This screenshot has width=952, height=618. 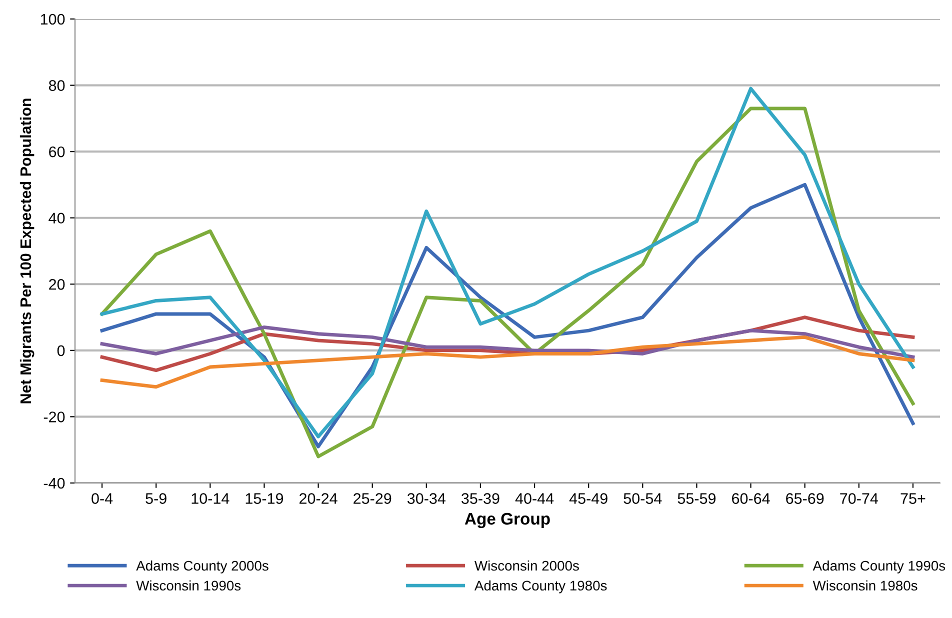 What do you see at coordinates (913, 498) in the screenshot?
I see `x-tick-label: 75+` at bounding box center [913, 498].